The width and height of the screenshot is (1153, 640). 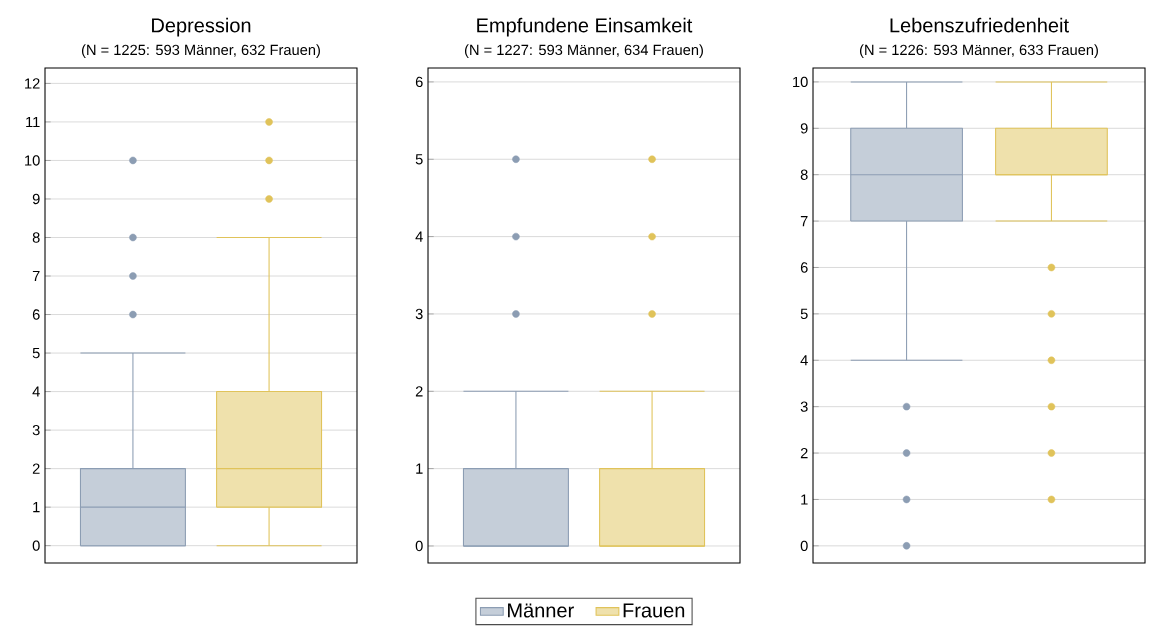 What do you see at coordinates (583, 51) in the screenshot?
I see `chart-subtitle: (N = 1227: 593 Männer, 634 Frauen)` at bounding box center [583, 51].